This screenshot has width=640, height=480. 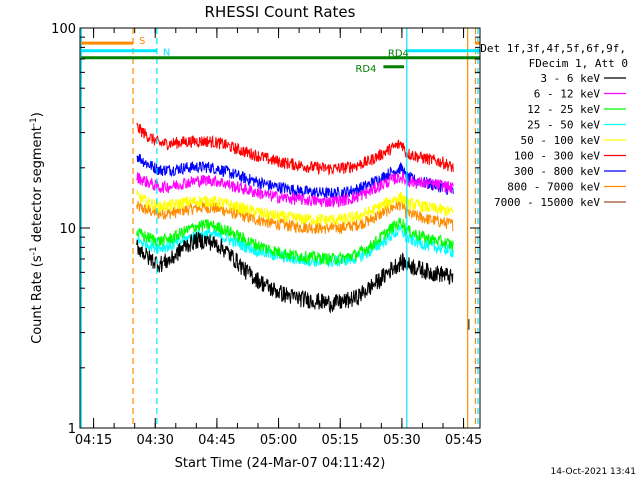 I want to click on legend-entry: 25 - 50 keV, so click(x=576, y=125).